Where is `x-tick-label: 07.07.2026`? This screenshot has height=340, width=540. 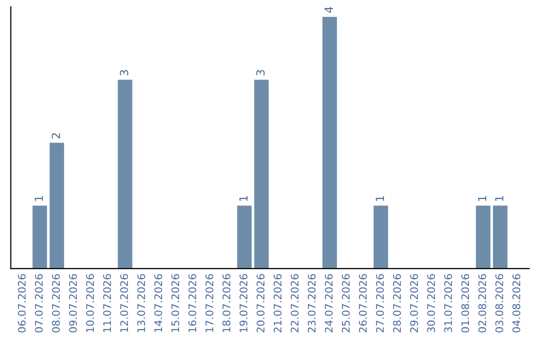 x-tick-label: 07.07.2026 is located at coordinates (38, 303).